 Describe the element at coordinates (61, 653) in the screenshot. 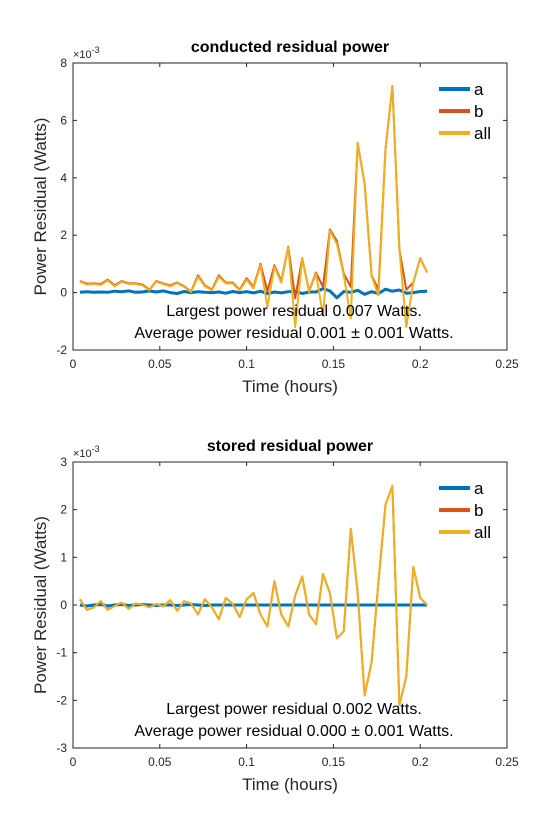

I see `y-tick-label: -1` at that location.